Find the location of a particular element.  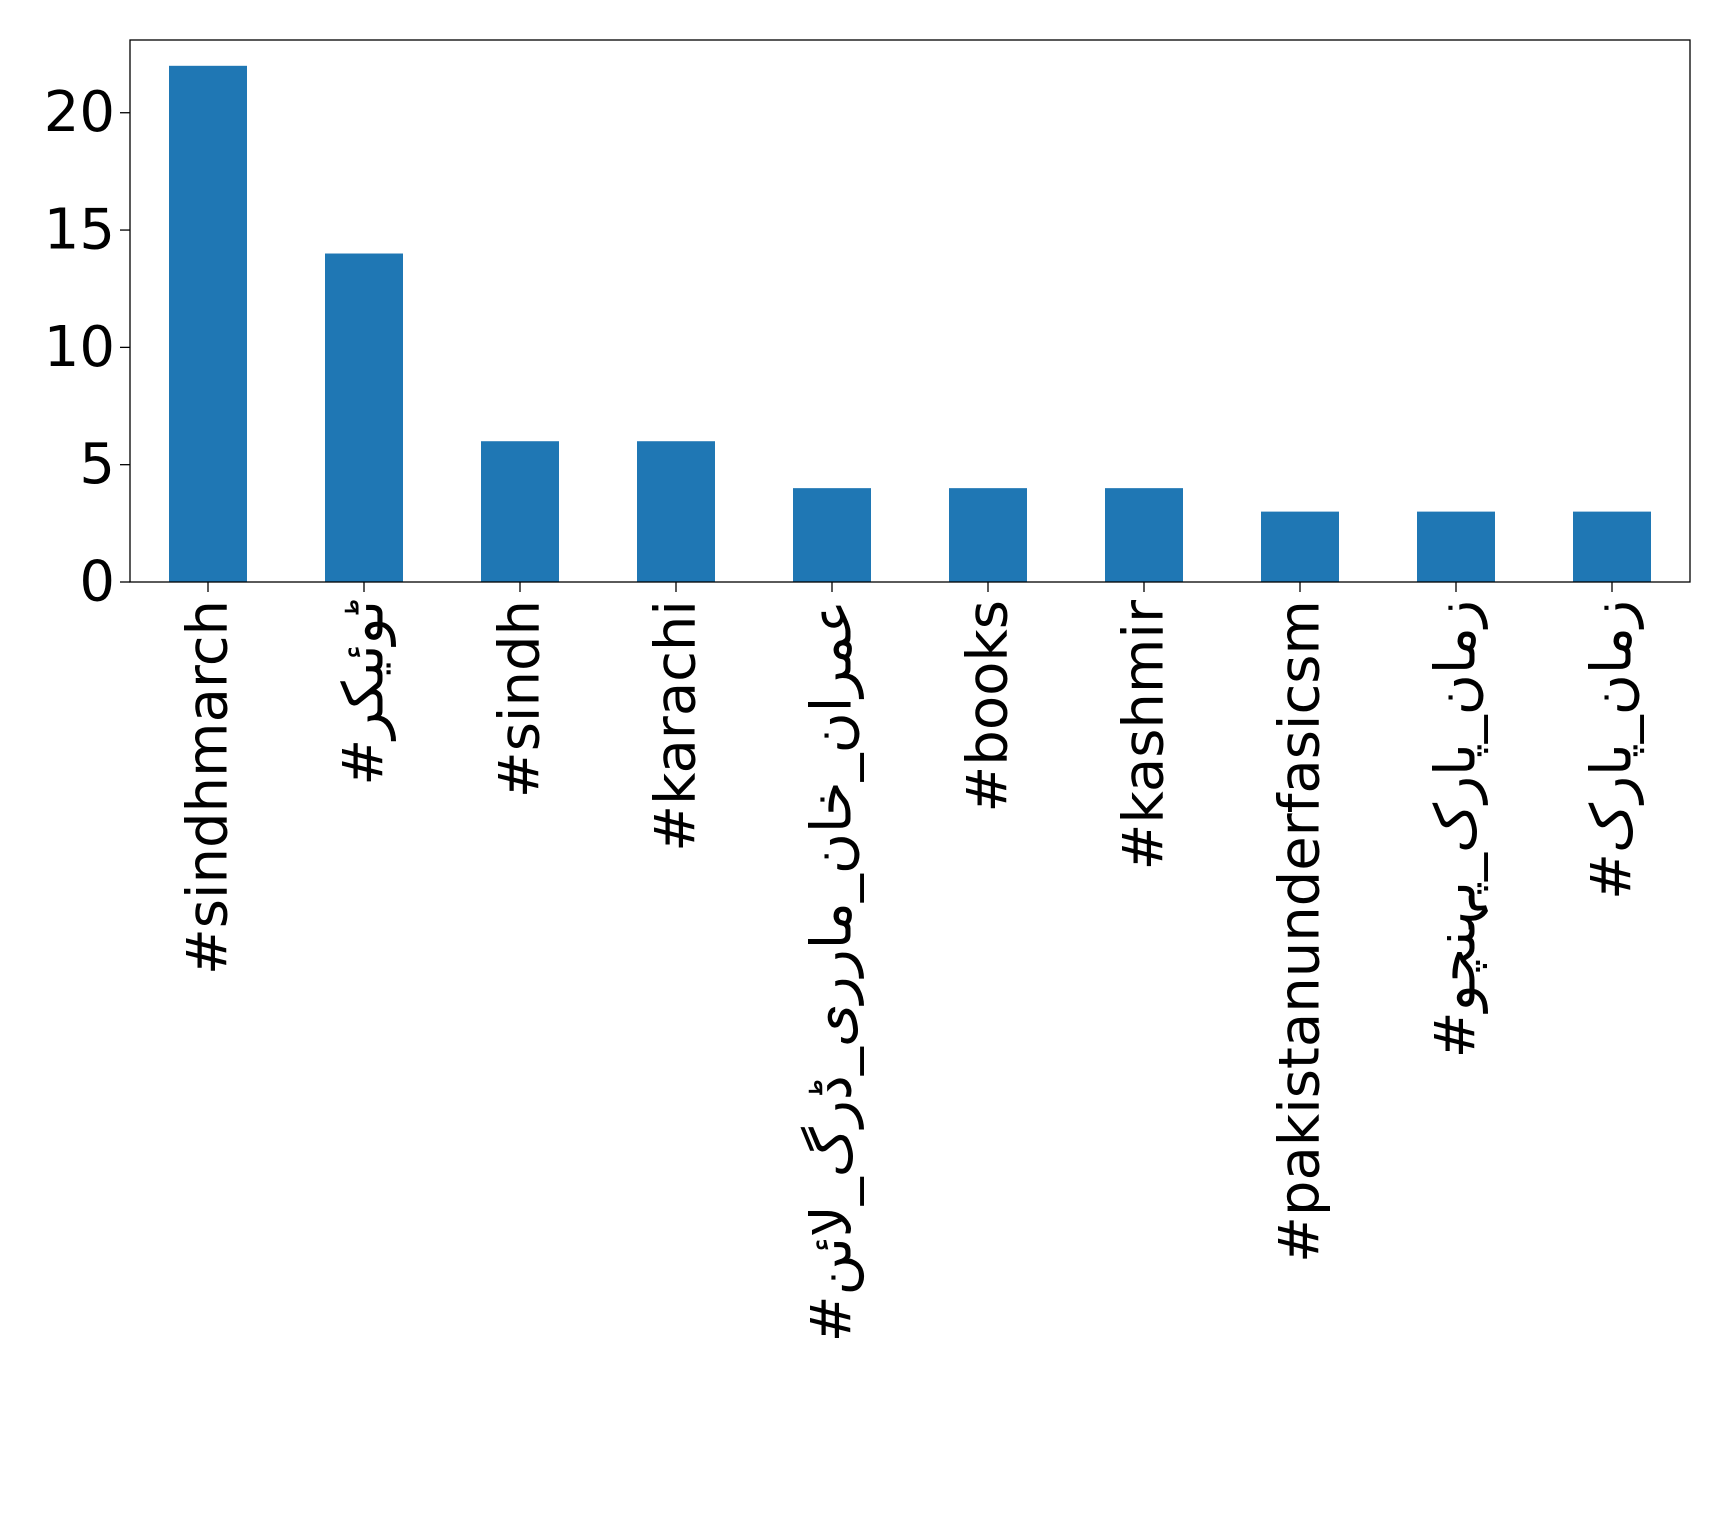

x-tick-label: #زمان_پارک_پہنچو is located at coordinates (1456, 829).